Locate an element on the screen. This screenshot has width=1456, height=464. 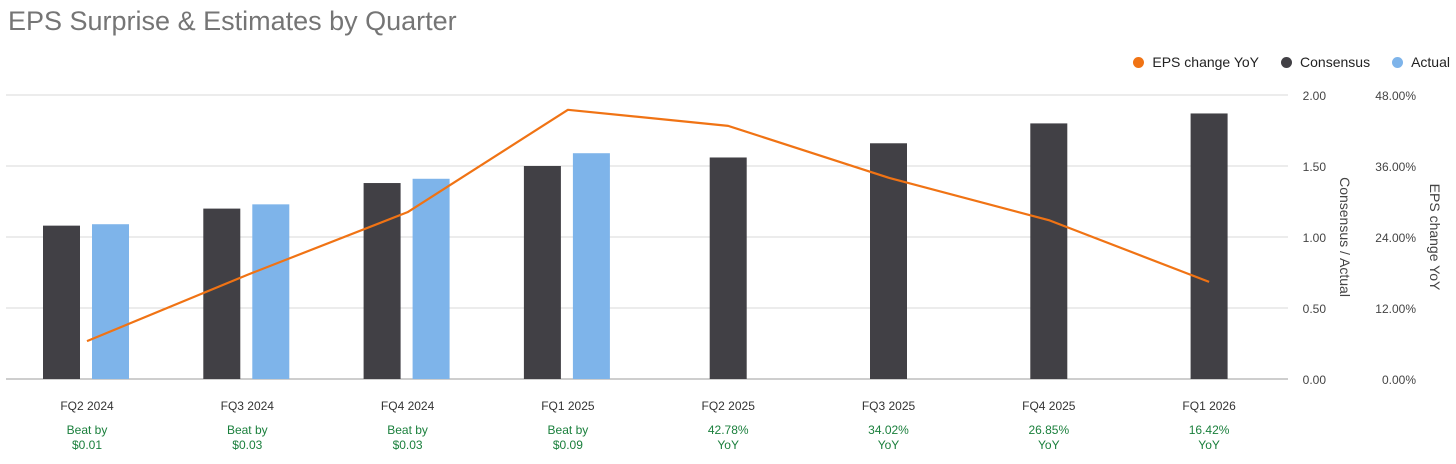
legend-label-eps-change: EPS change YoY is located at coordinates (1206, 62).